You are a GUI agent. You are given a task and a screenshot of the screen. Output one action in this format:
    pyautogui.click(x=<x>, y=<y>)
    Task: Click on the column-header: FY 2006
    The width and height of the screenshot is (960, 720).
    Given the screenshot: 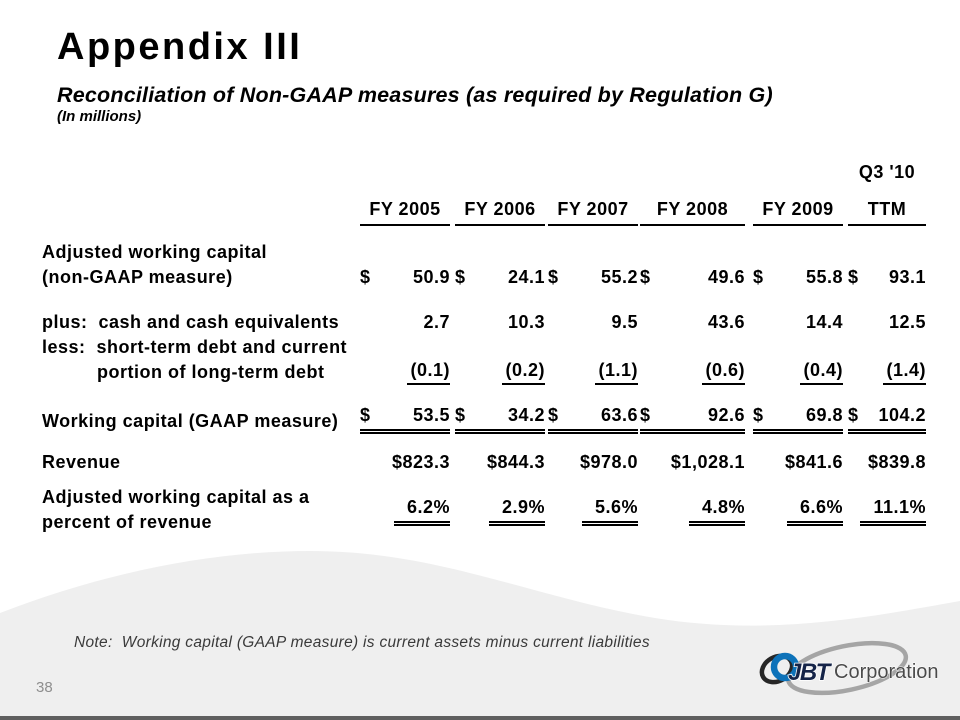 What is the action you would take?
    pyautogui.click(x=500, y=211)
    